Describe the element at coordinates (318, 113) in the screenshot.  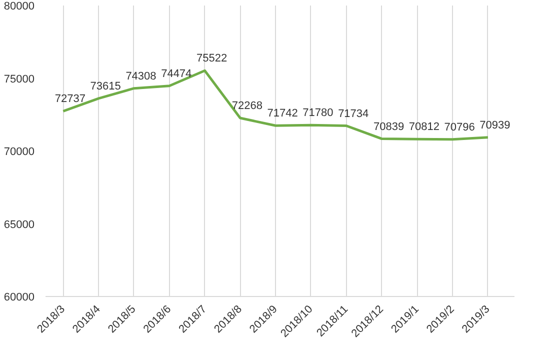
I see `data-label: 71780` at that location.